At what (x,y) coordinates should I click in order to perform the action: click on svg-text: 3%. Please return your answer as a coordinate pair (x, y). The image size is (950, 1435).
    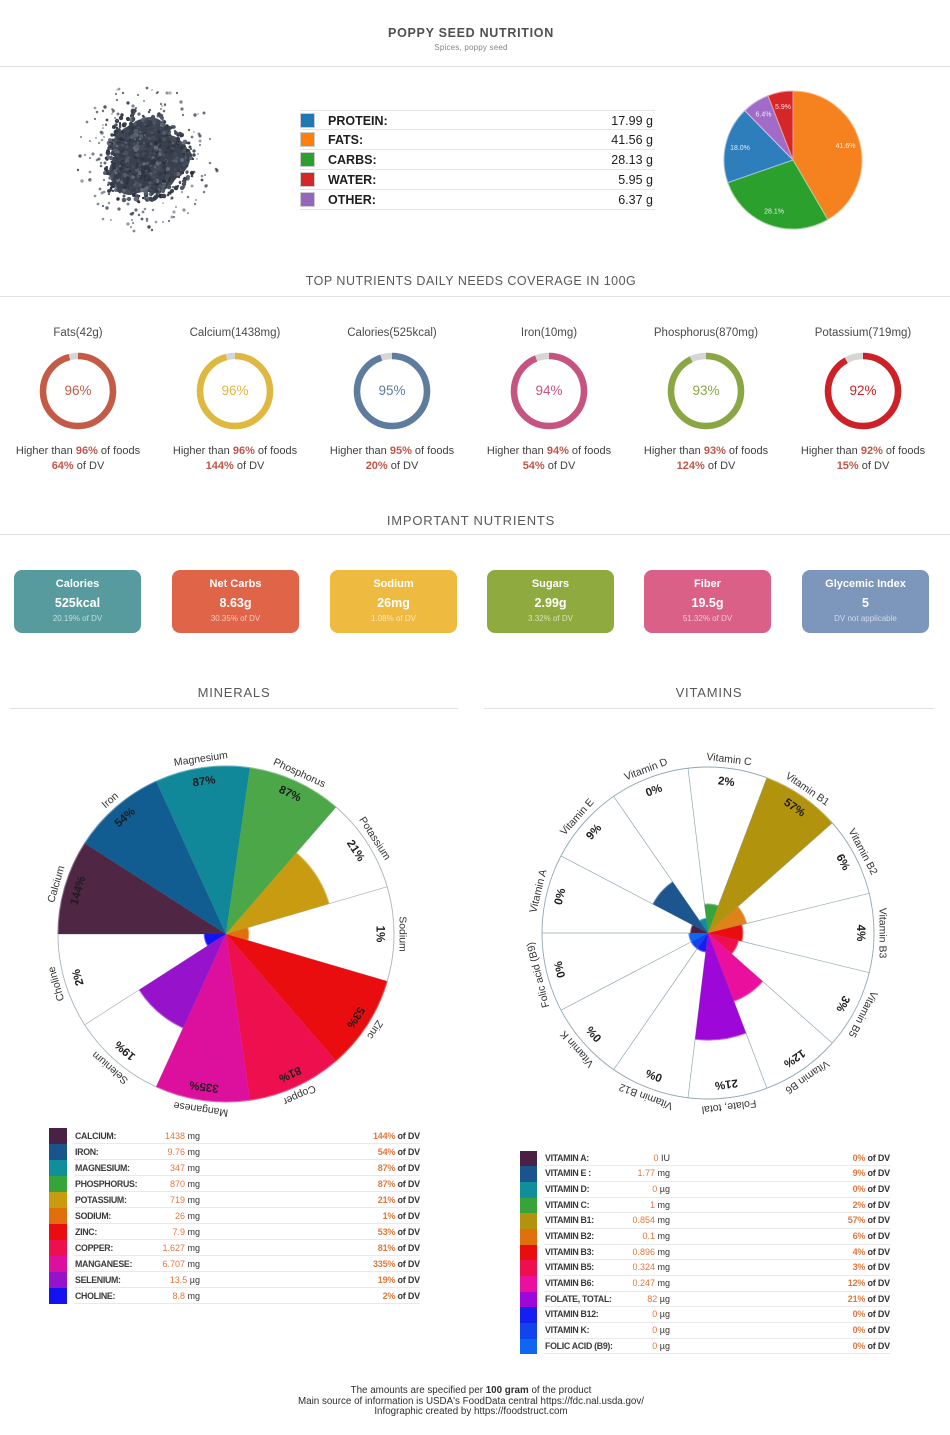
    Looking at the image, I should click on (842, 1003).